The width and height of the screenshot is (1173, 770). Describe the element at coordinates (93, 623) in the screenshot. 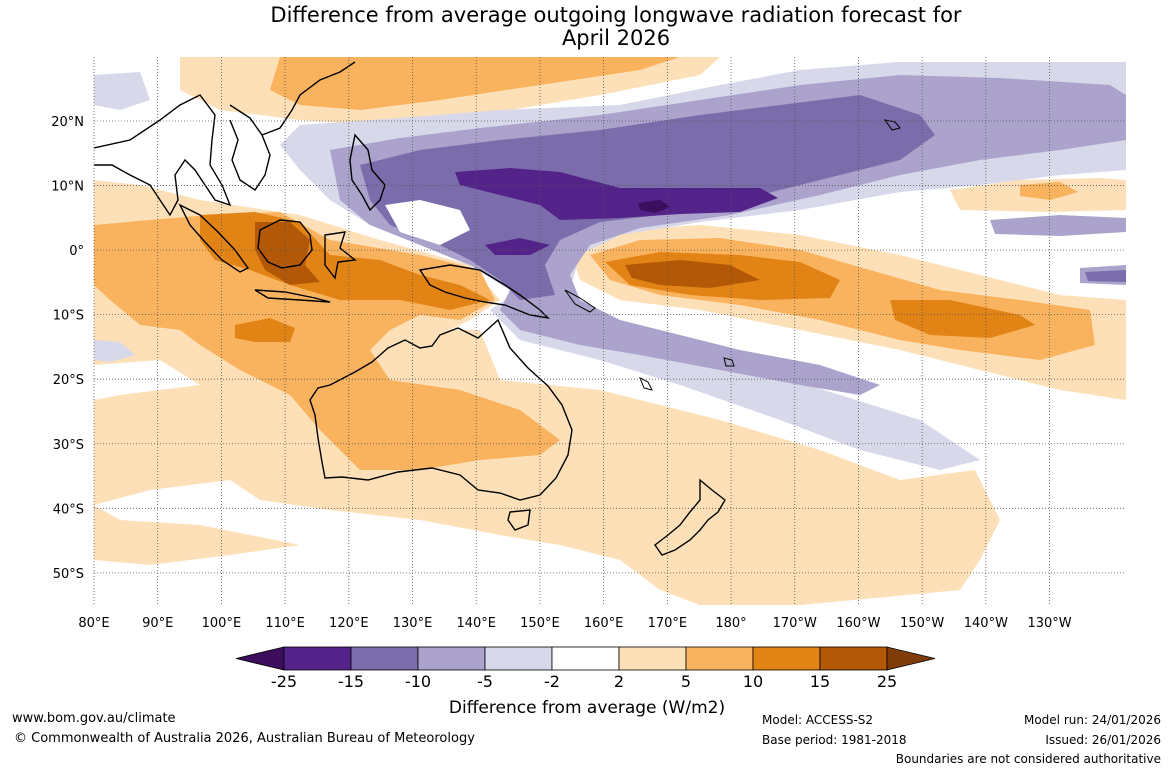

I see `longitude-label: 80°E` at that location.